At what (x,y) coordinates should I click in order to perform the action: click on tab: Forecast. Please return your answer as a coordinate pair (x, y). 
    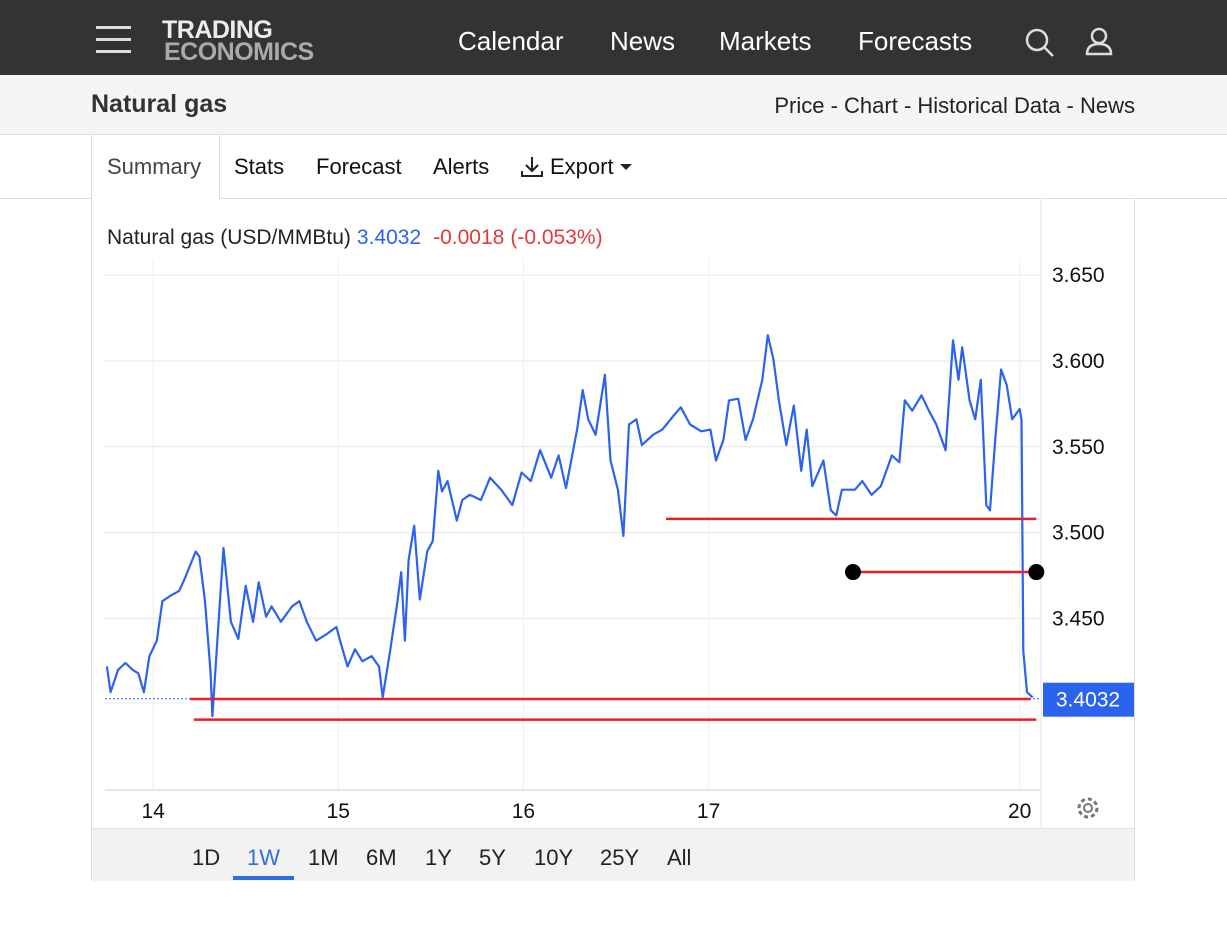
    Looking at the image, I should click on (359, 166).